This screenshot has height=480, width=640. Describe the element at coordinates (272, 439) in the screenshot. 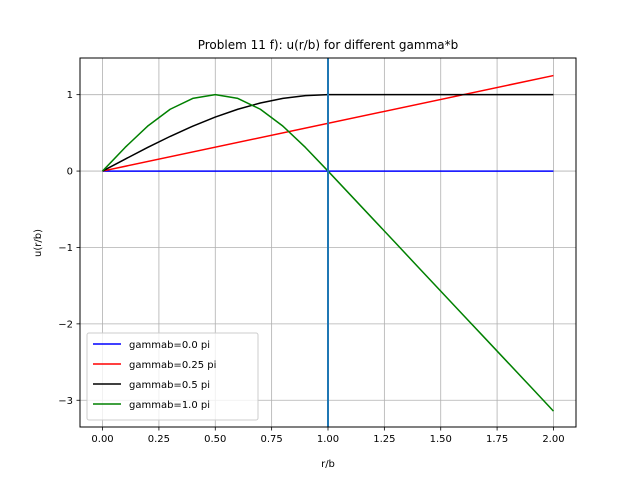

I see `x-tick-label: 0.75` at that location.